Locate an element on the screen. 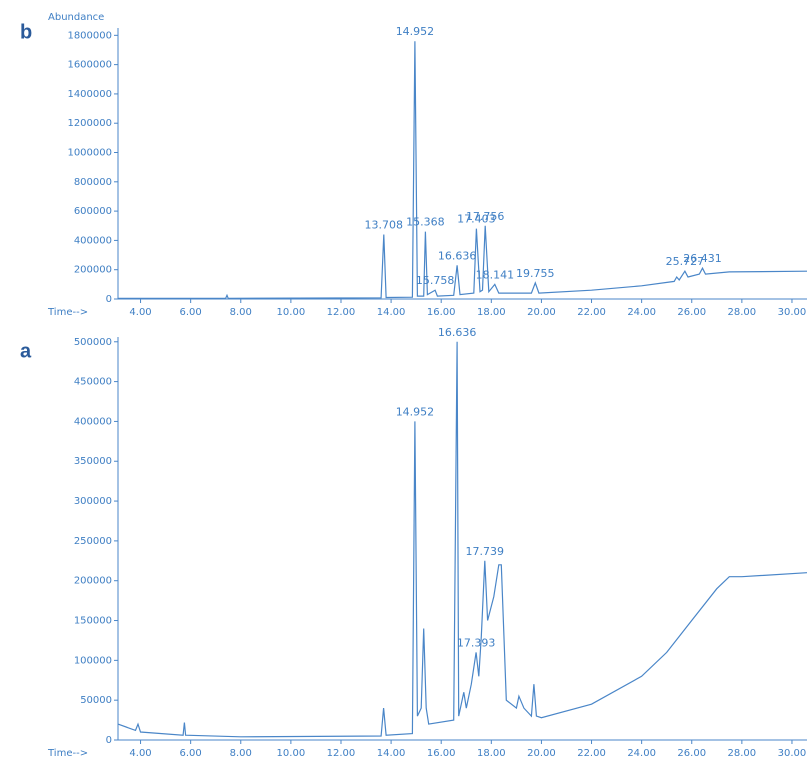  y-axis-label: Abundance is located at coordinates (76, 17).